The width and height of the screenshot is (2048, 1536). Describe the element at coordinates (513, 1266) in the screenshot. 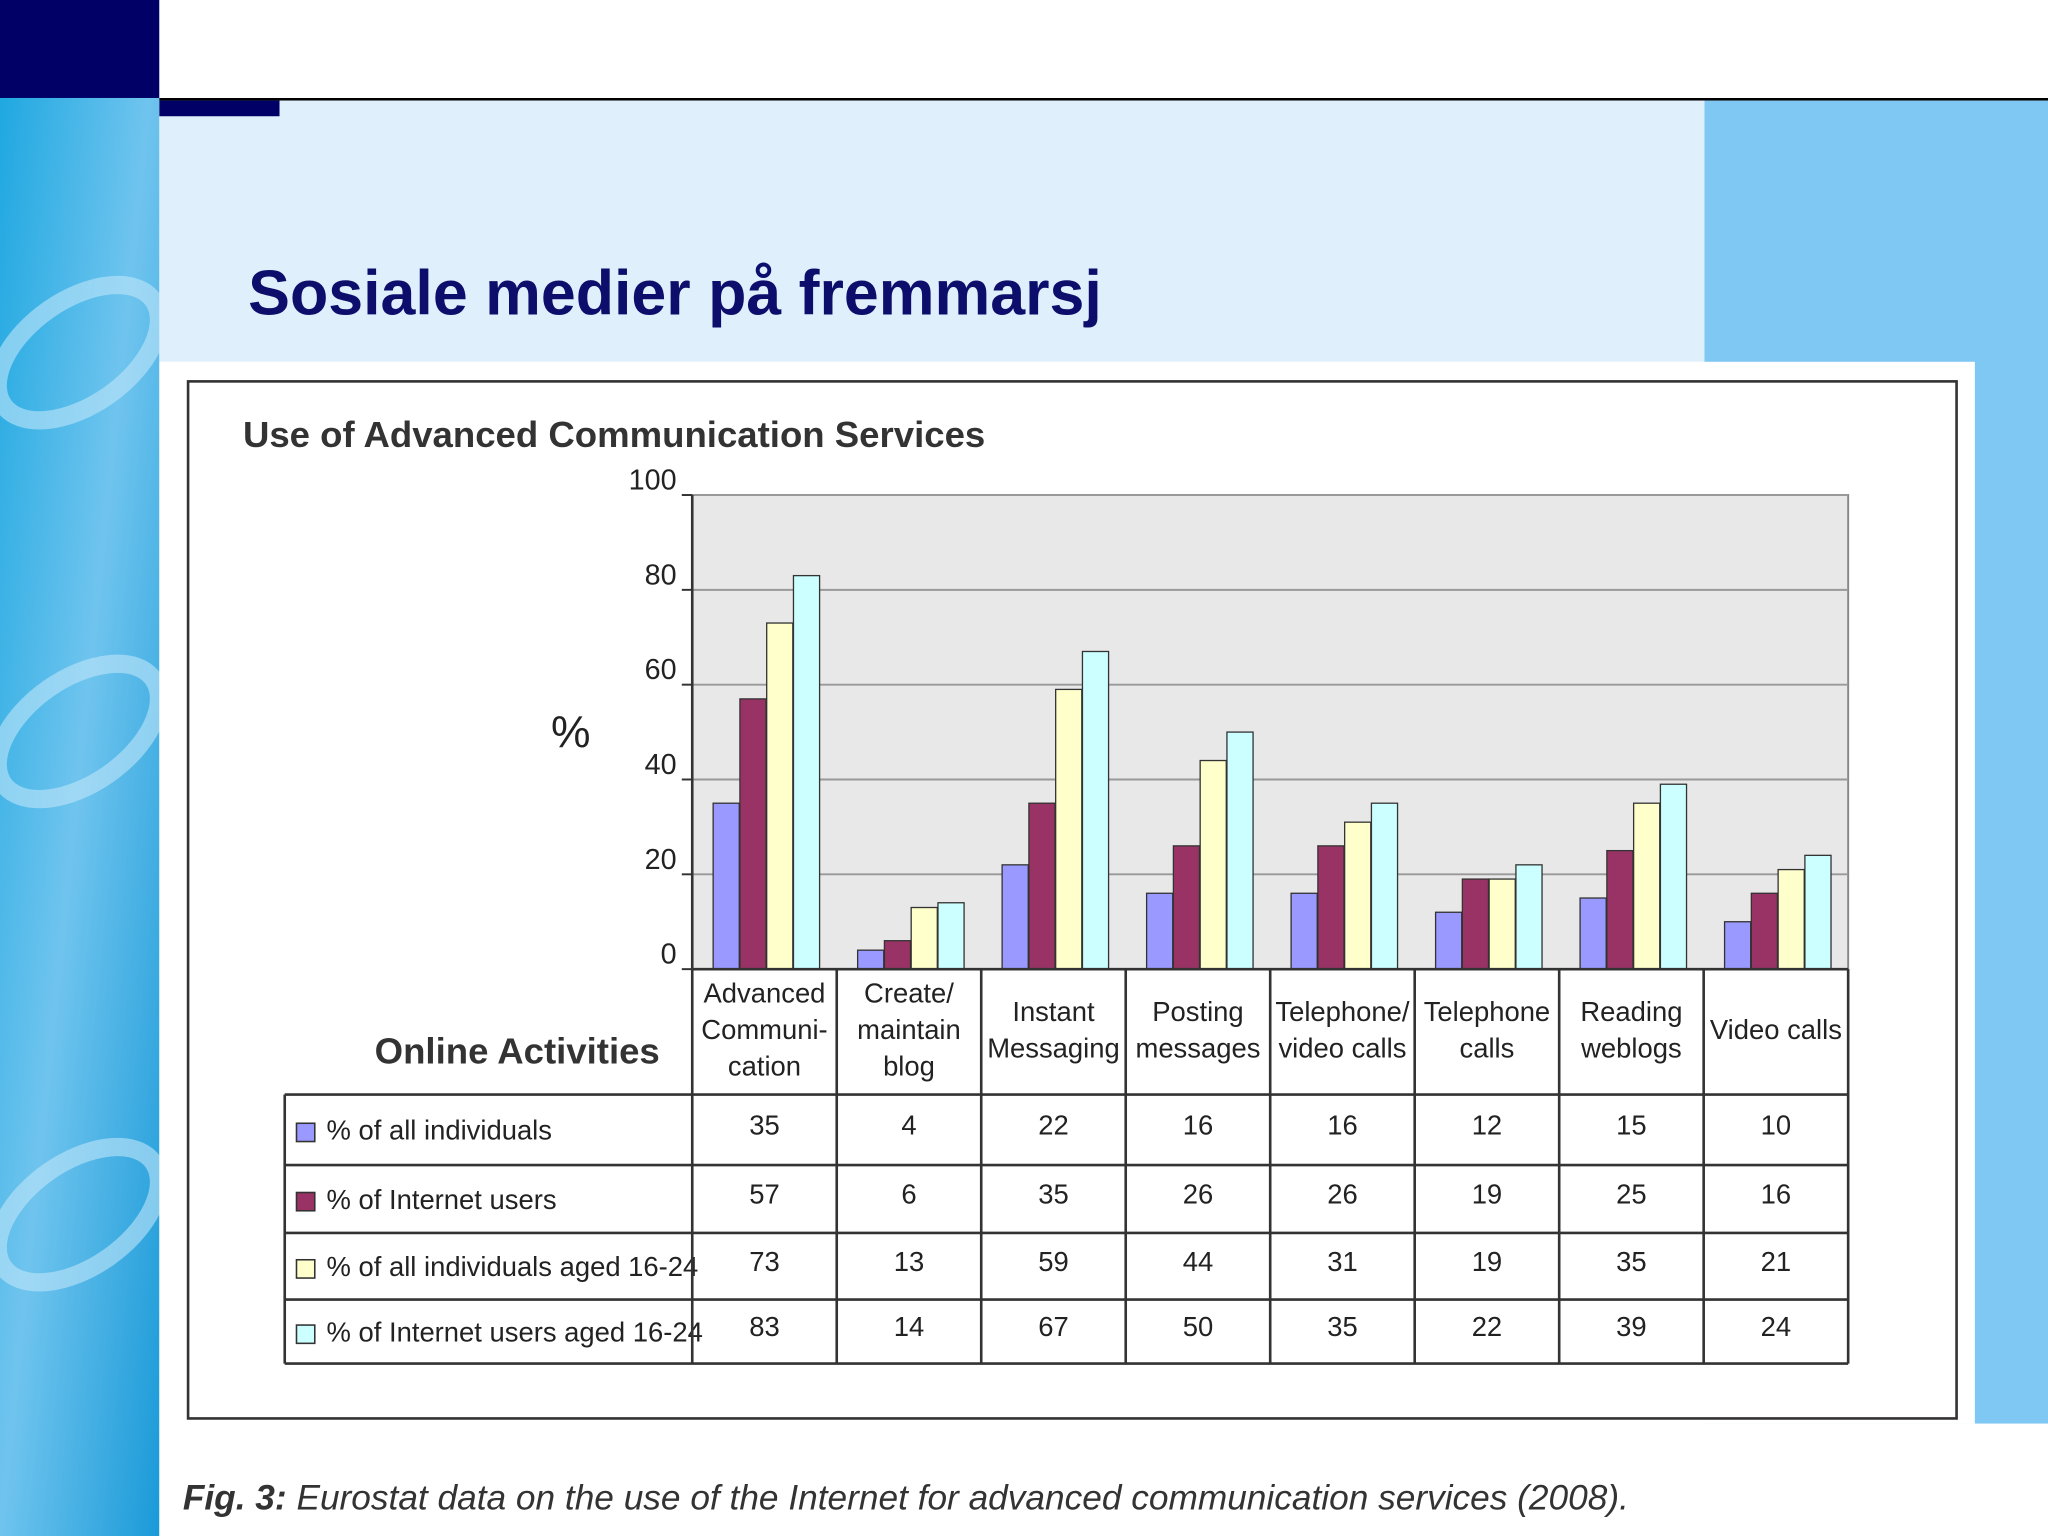

I see `legend-label: % of all individuals aged 16-24` at that location.